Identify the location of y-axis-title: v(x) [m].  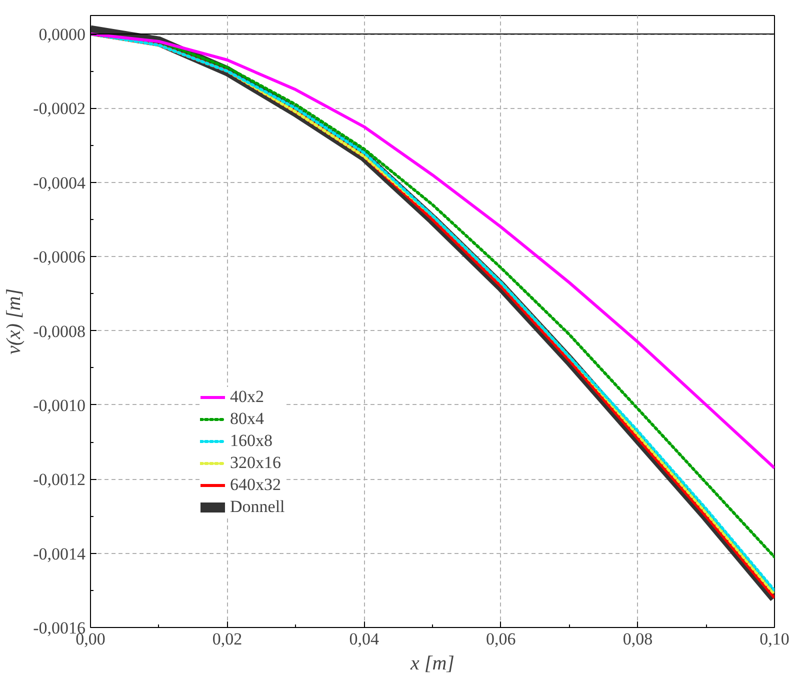
(14, 321).